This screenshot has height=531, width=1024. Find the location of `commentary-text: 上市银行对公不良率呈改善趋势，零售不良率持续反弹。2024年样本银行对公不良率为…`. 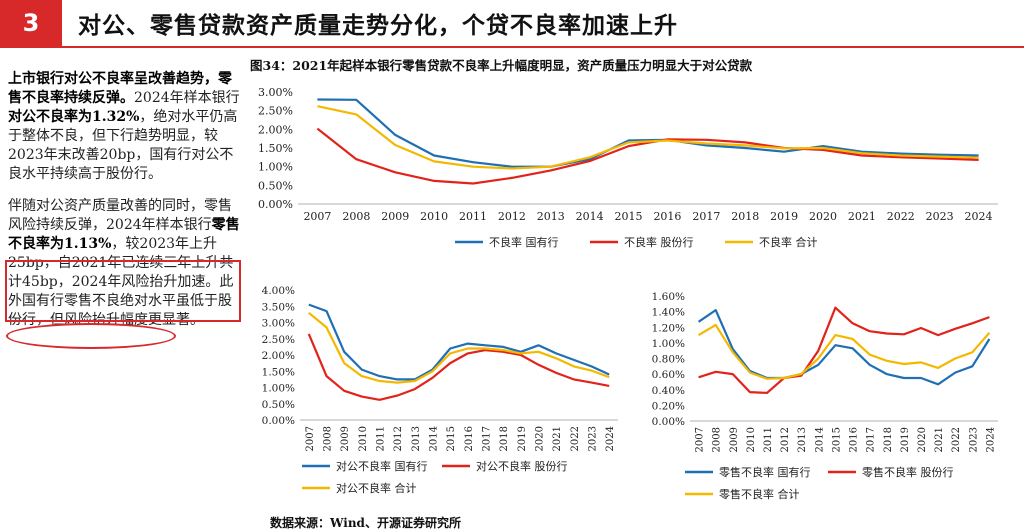

commentary-text: 上市银行对公不良率呈改善趋势，零售不良率持续反弹。2024年样本银行对公不良率为… is located at coordinates (124, 206).